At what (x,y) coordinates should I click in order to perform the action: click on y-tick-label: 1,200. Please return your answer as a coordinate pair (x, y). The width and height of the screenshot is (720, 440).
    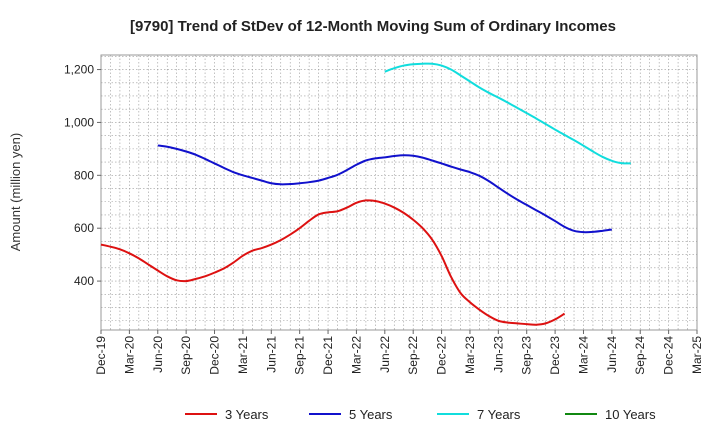
    Looking at the image, I should click on (79, 70).